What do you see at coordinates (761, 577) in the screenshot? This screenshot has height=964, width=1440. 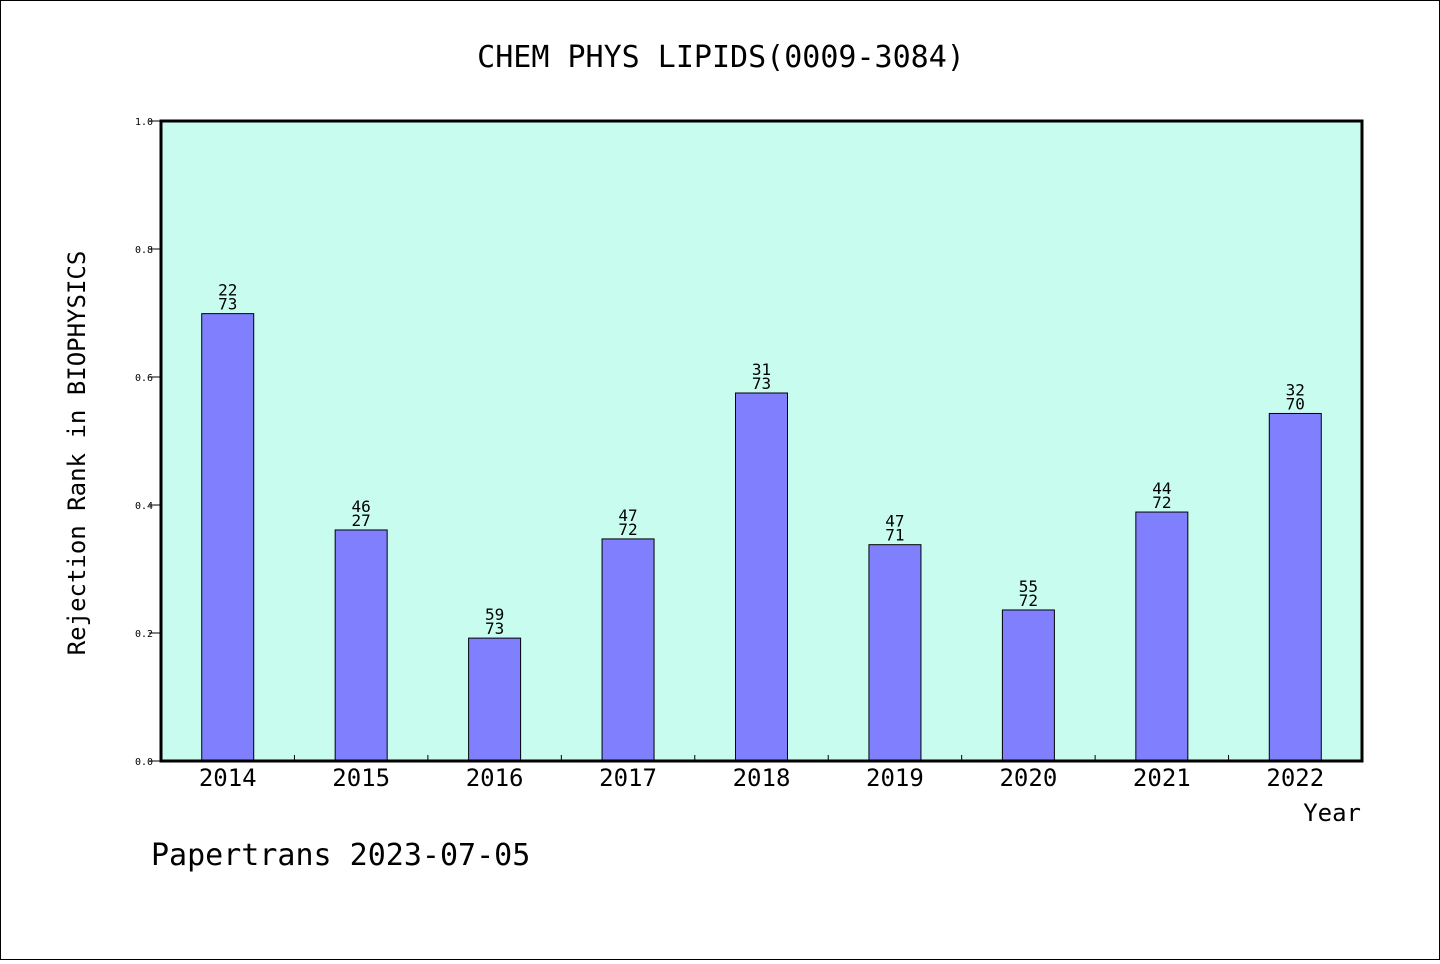 I see `bar-2018` at bounding box center [761, 577].